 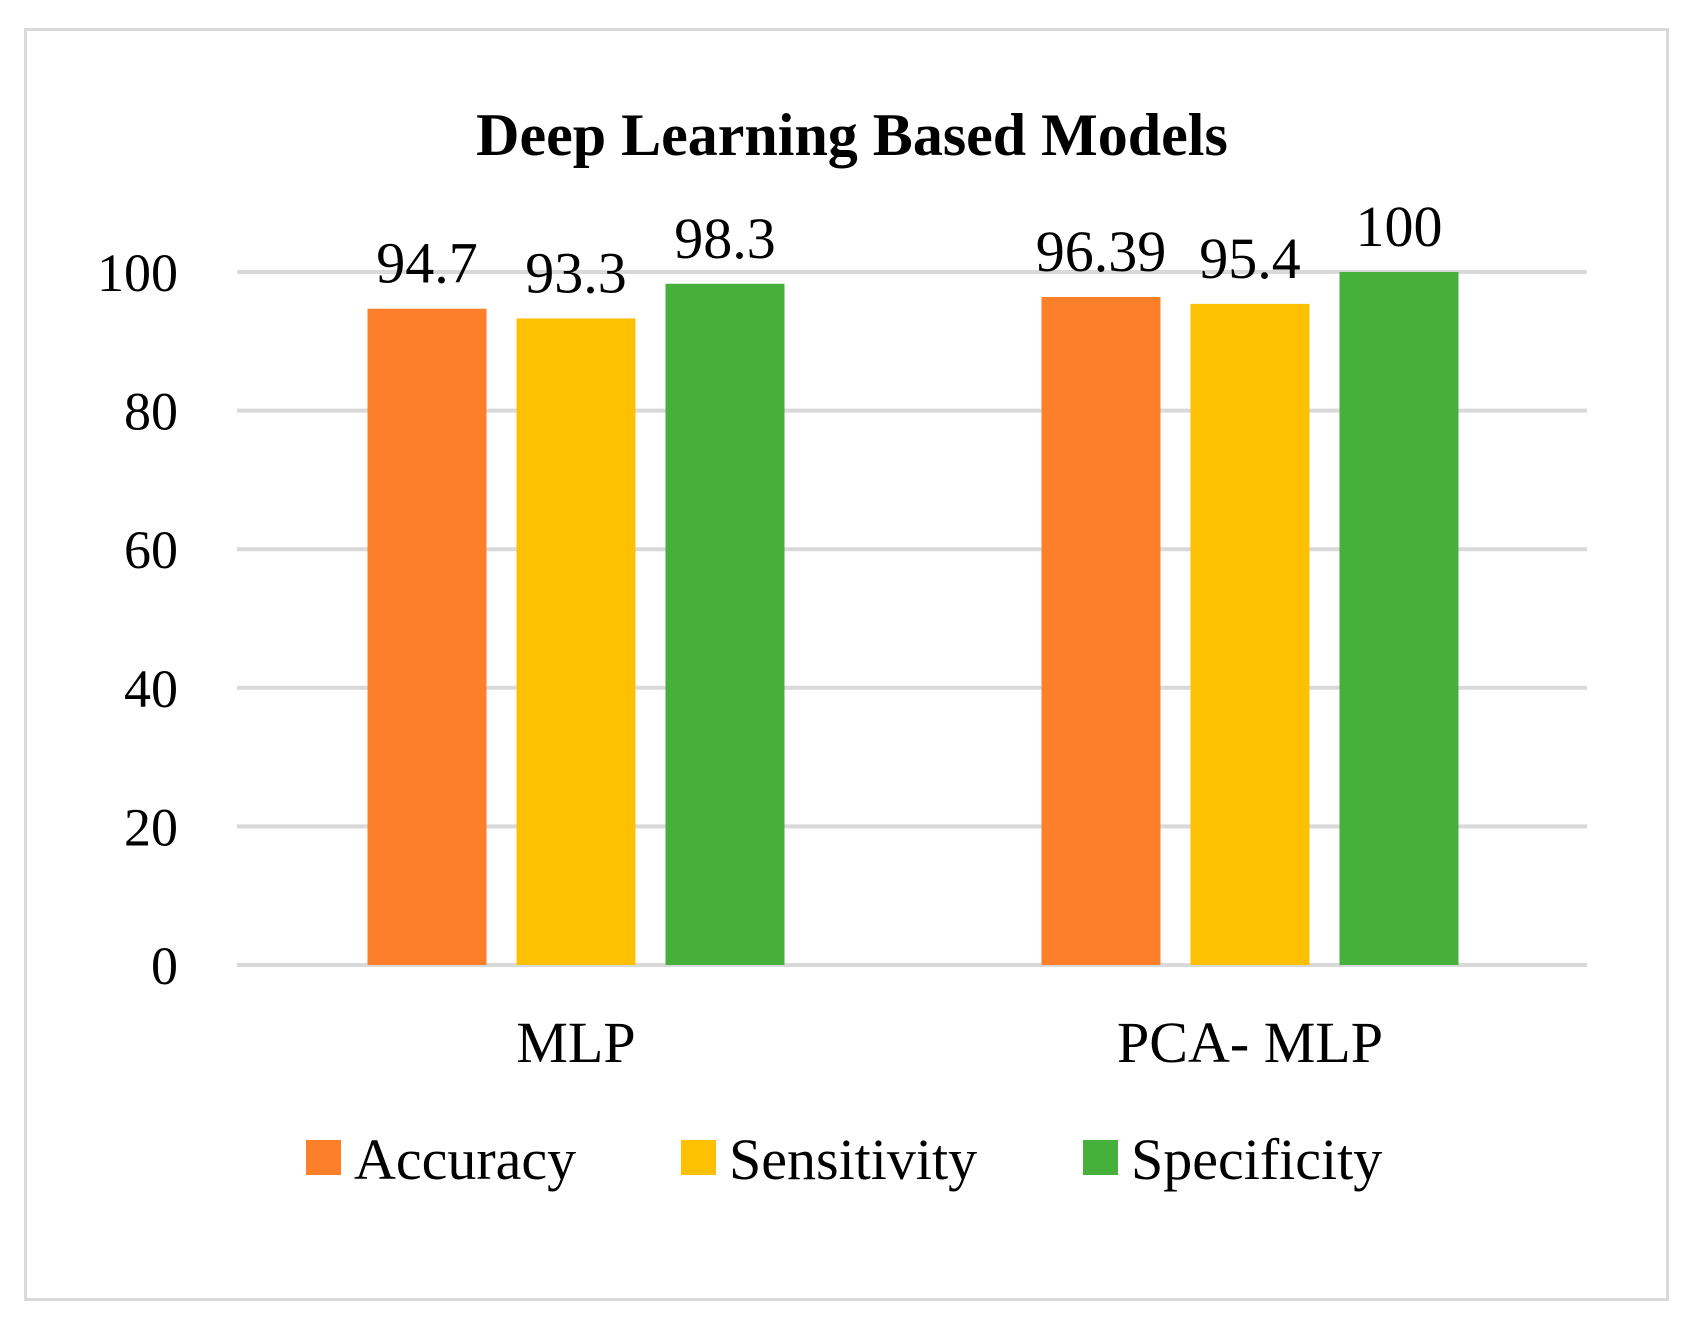 What do you see at coordinates (137, 273) in the screenshot?
I see `y-tick-label-100: 100` at bounding box center [137, 273].